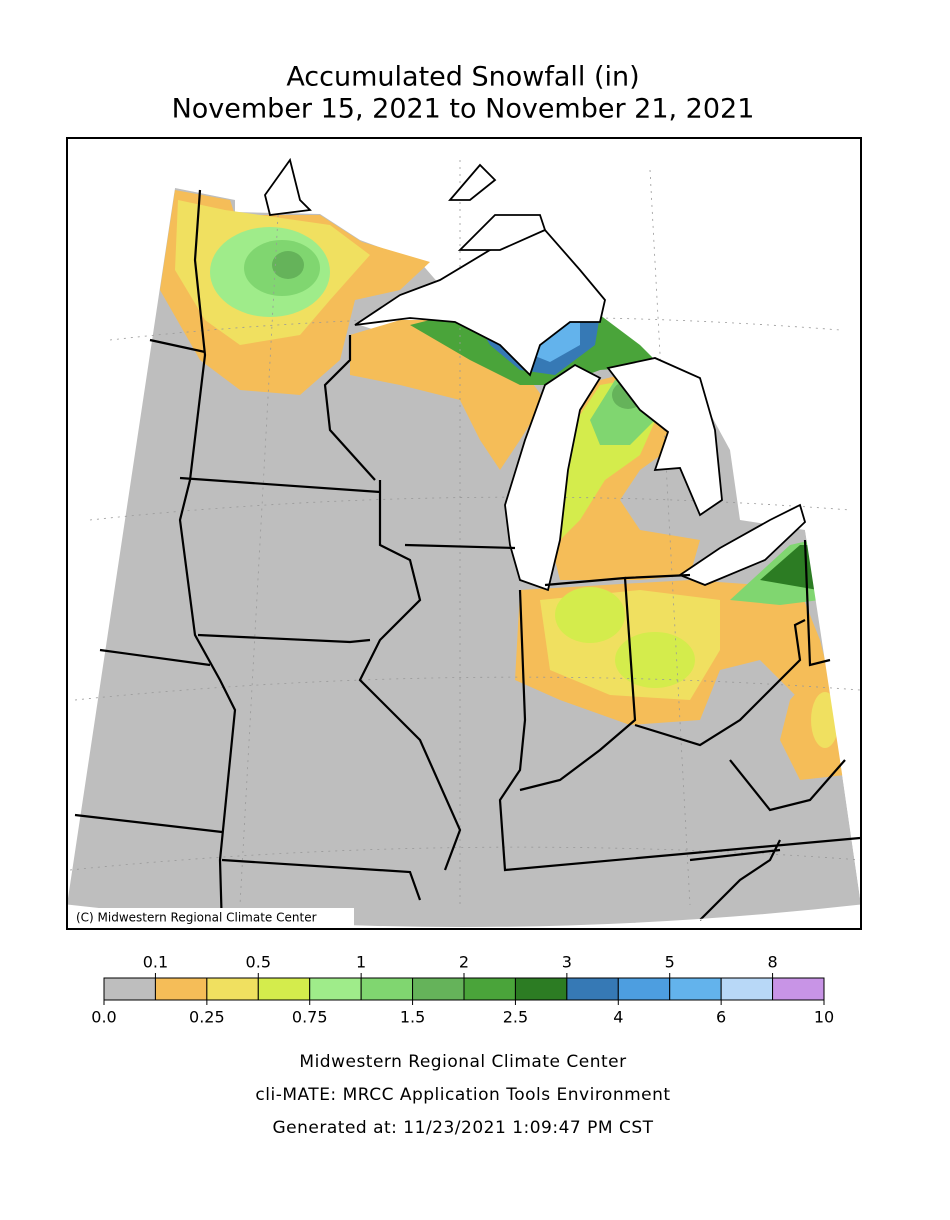 This screenshot has width=950, height=1220. I want to click on lake-superior, so click(480, 302).